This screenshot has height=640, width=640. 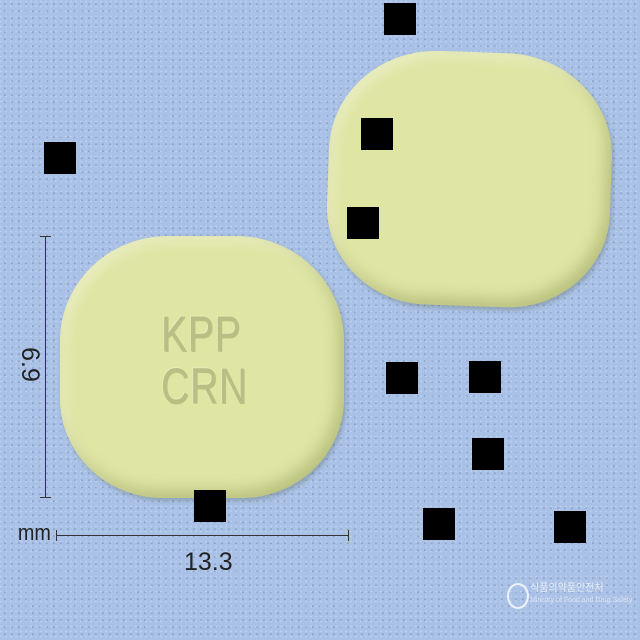 I want to click on imprint-line-1: KPP, so click(x=201, y=334).